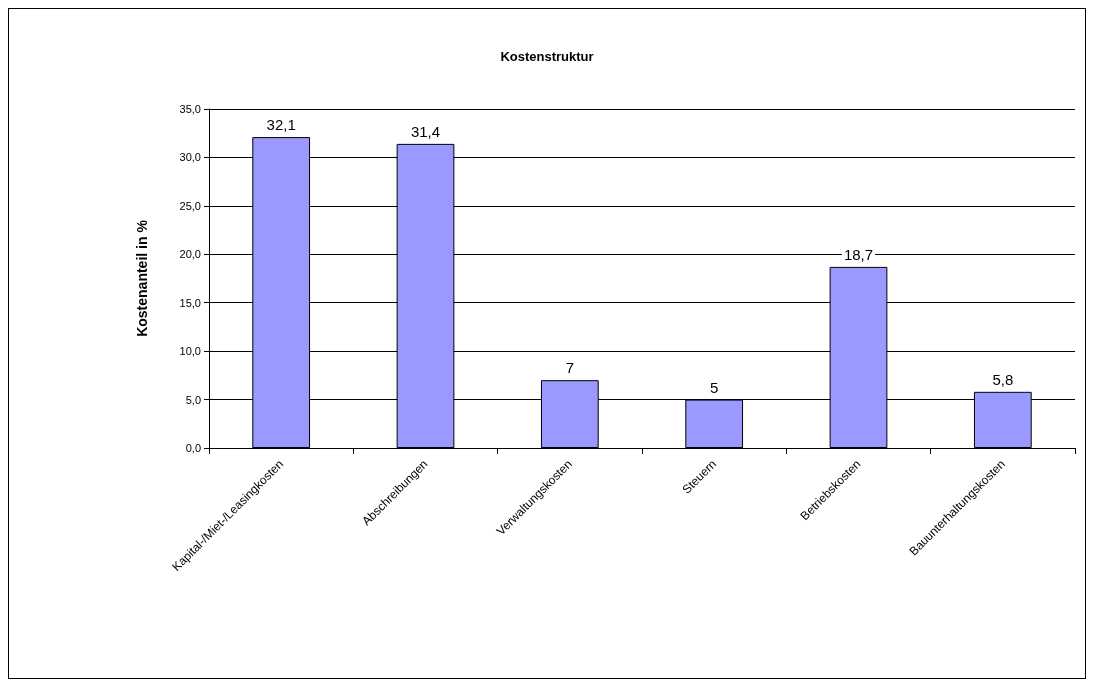  I want to click on y-tick-label: 20,0, so click(190, 254).